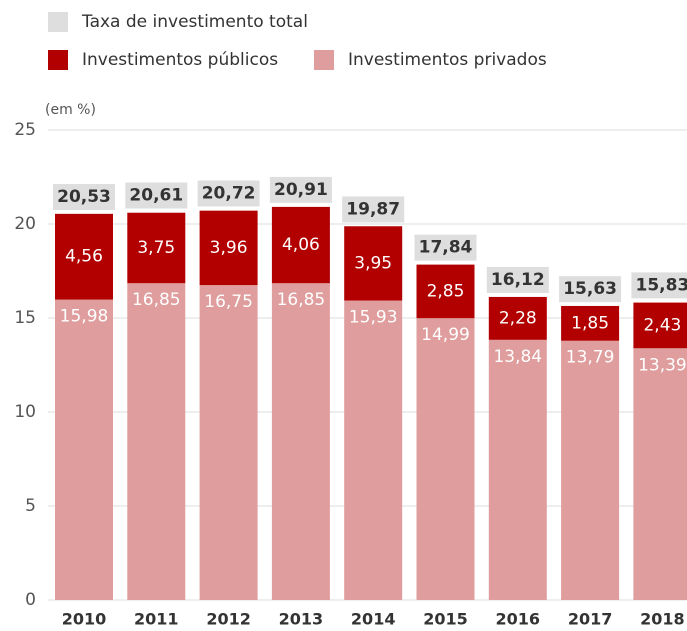  What do you see at coordinates (590, 619) in the screenshot?
I see `x-tick-label: 2017` at bounding box center [590, 619].